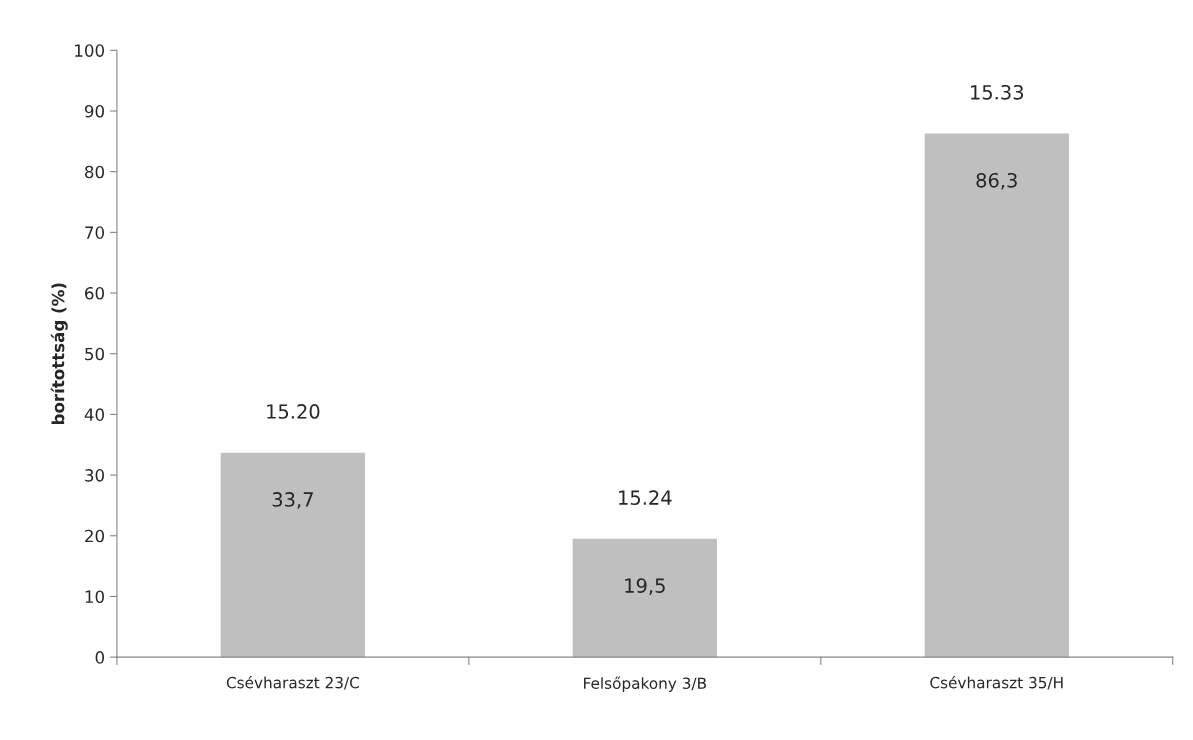  I want to click on y-tick-label: 80, so click(94, 172).